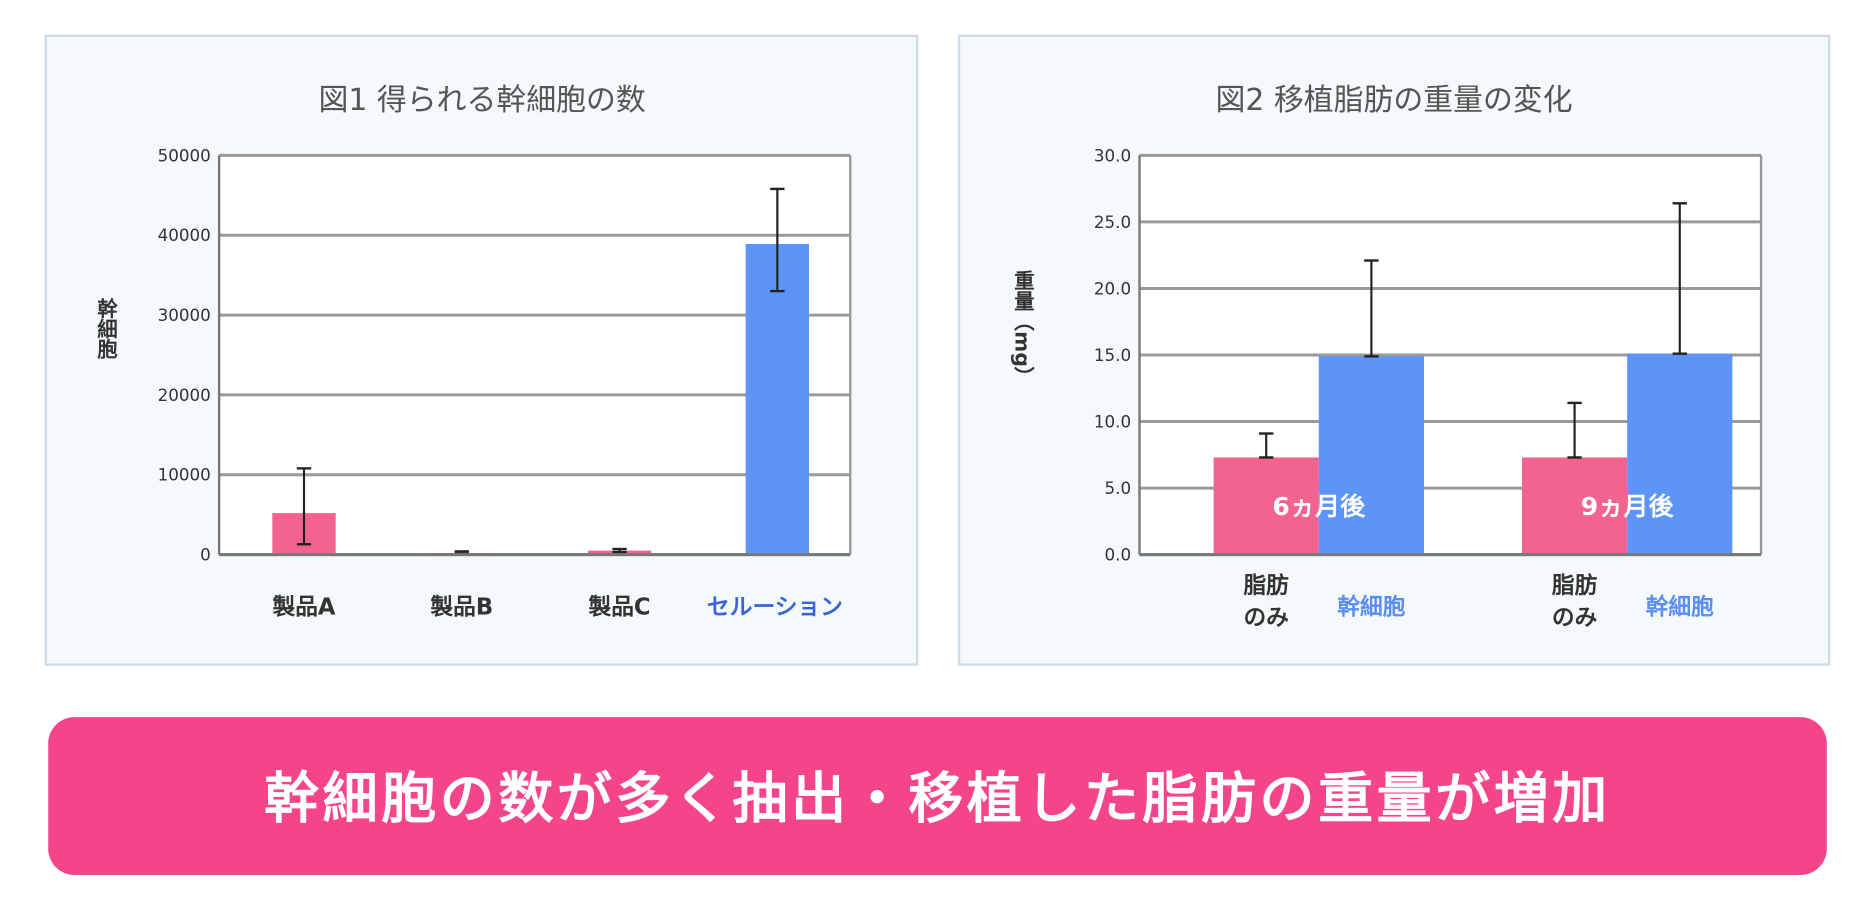 This screenshot has height=912, width=1875. What do you see at coordinates (304, 606) in the screenshot?
I see `chart1-category-label: 製品A` at bounding box center [304, 606].